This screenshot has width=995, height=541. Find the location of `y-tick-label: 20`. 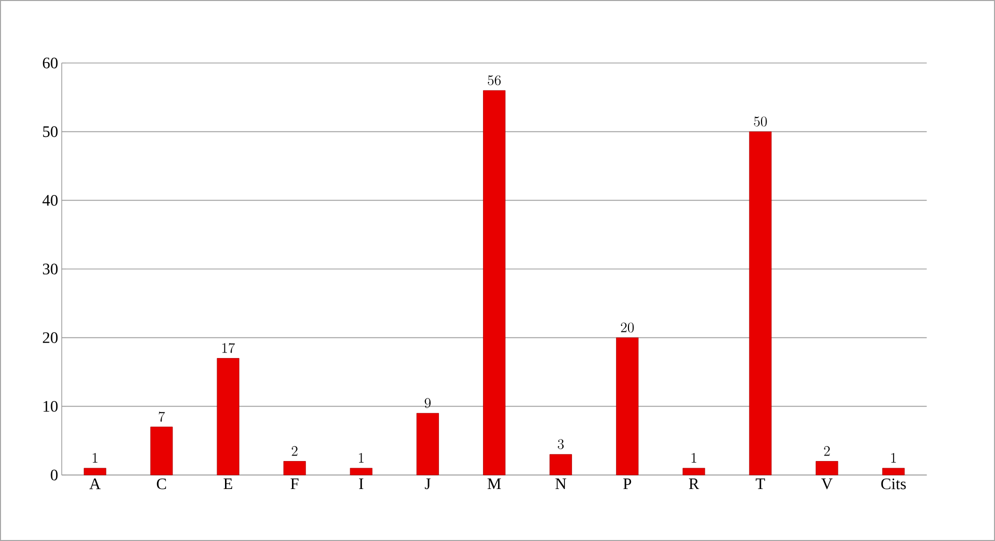

y-tick-label: 20 is located at coordinates (50, 338).